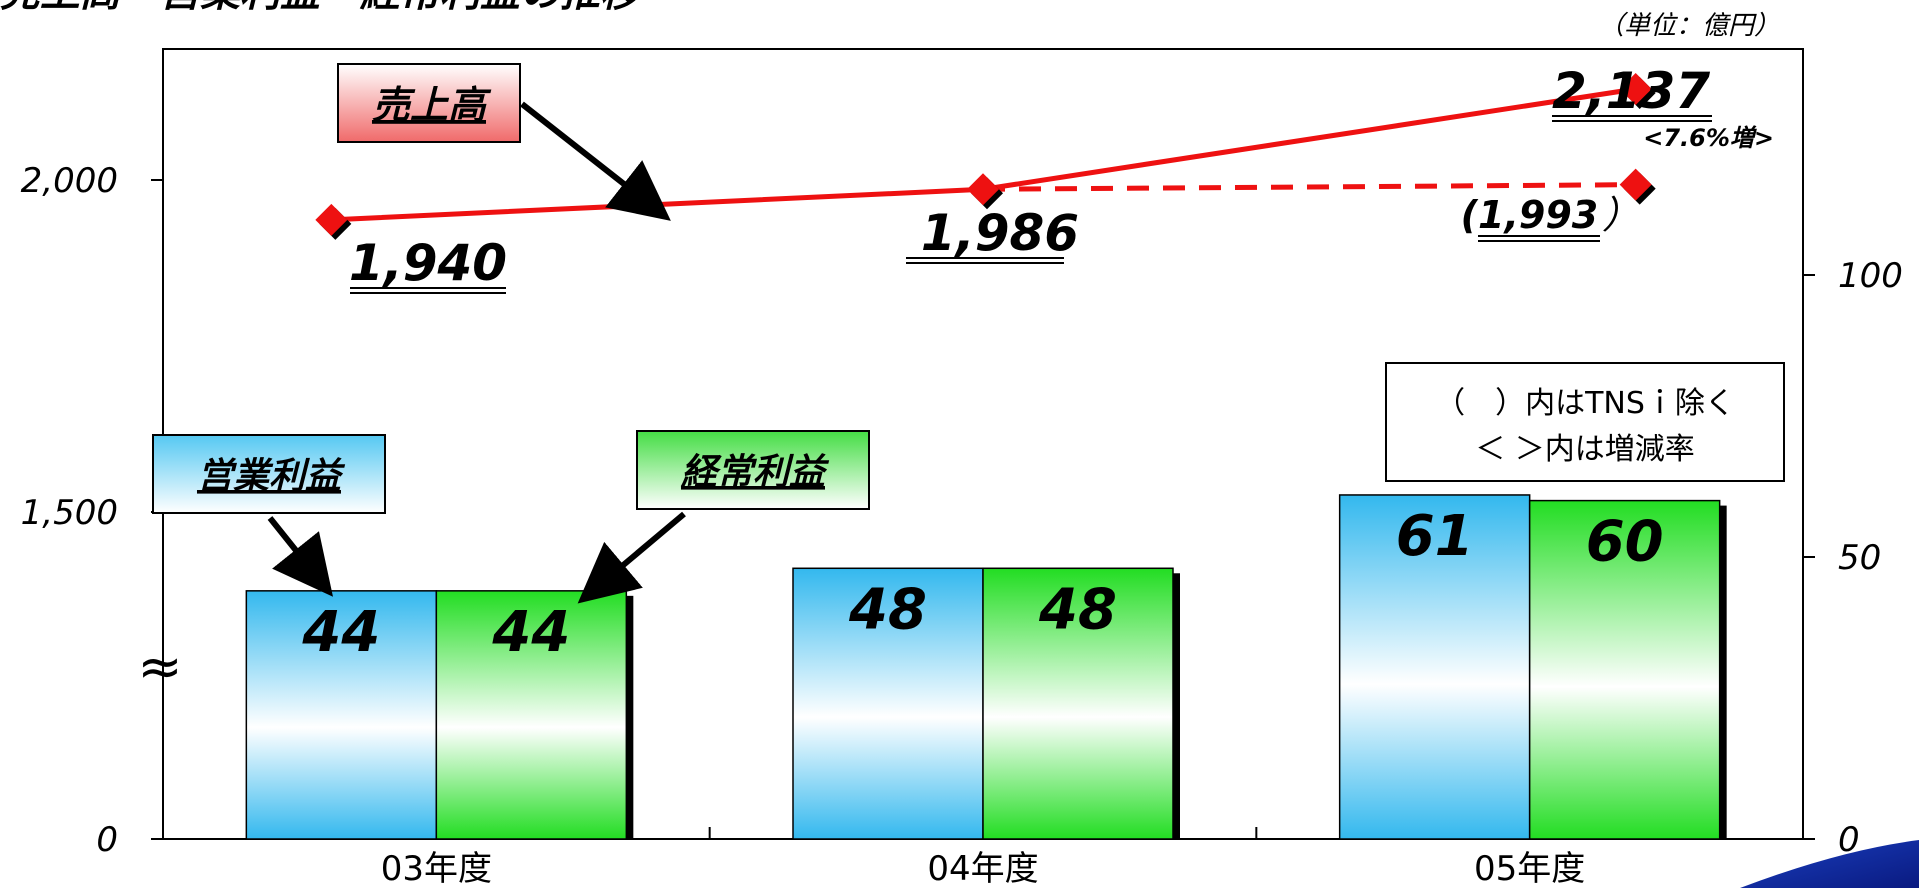 The width and height of the screenshot is (1919, 888). Describe the element at coordinates (1585, 403) in the screenshot. I see `notes-line-1: （ ）内はTNSｉ除く` at that location.